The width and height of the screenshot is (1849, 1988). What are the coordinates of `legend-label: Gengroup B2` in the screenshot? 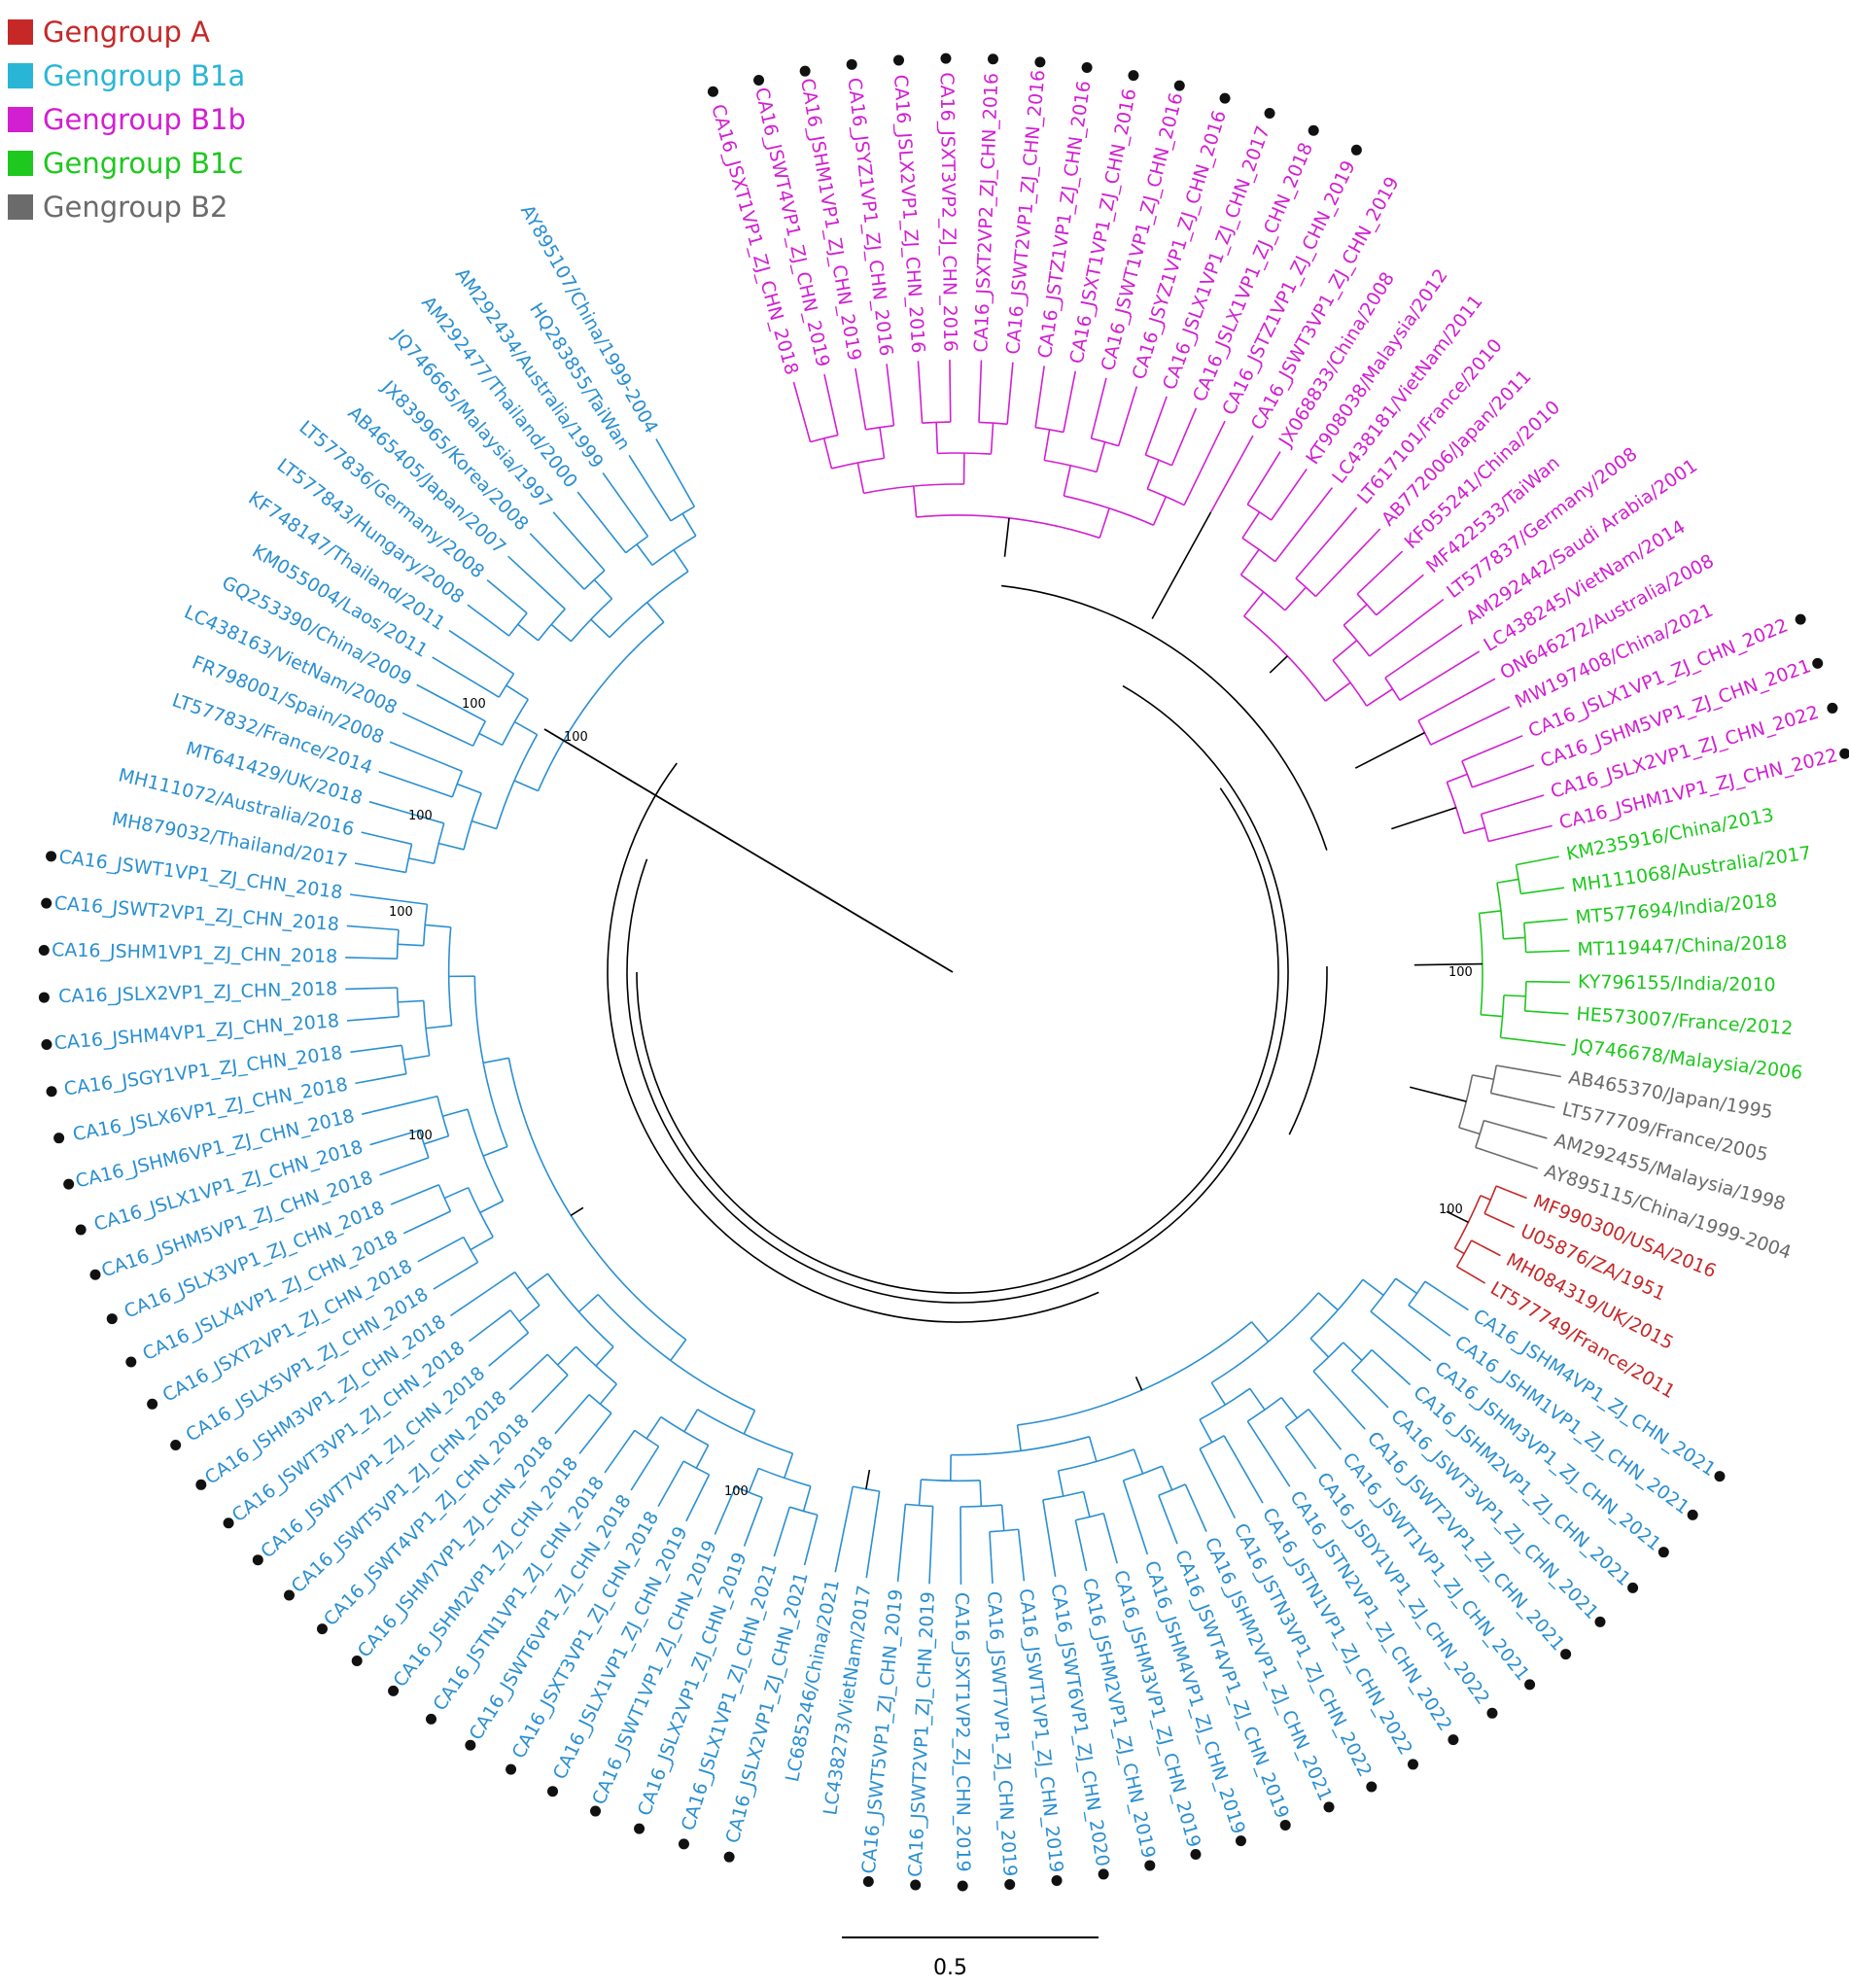 It's located at (135, 207).